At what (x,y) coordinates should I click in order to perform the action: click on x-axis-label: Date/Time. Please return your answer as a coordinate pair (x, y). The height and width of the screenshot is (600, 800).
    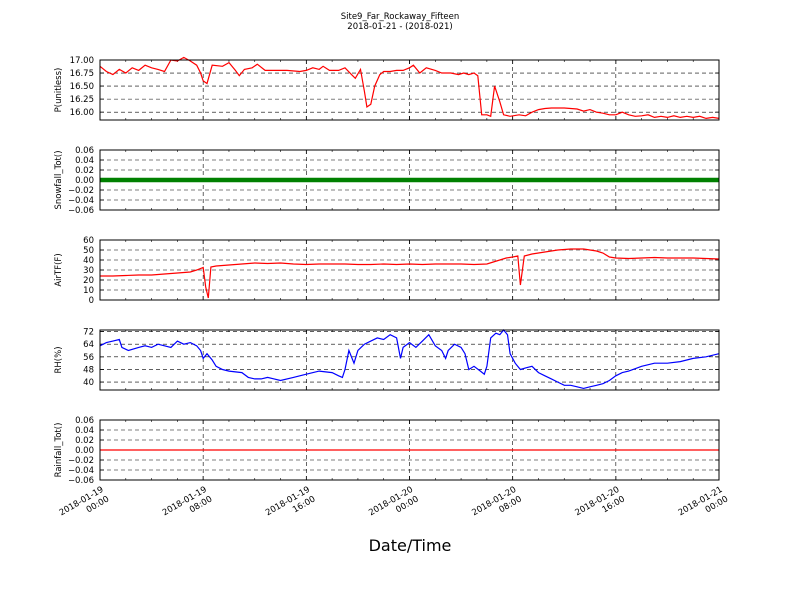
    Looking at the image, I should click on (410, 545).